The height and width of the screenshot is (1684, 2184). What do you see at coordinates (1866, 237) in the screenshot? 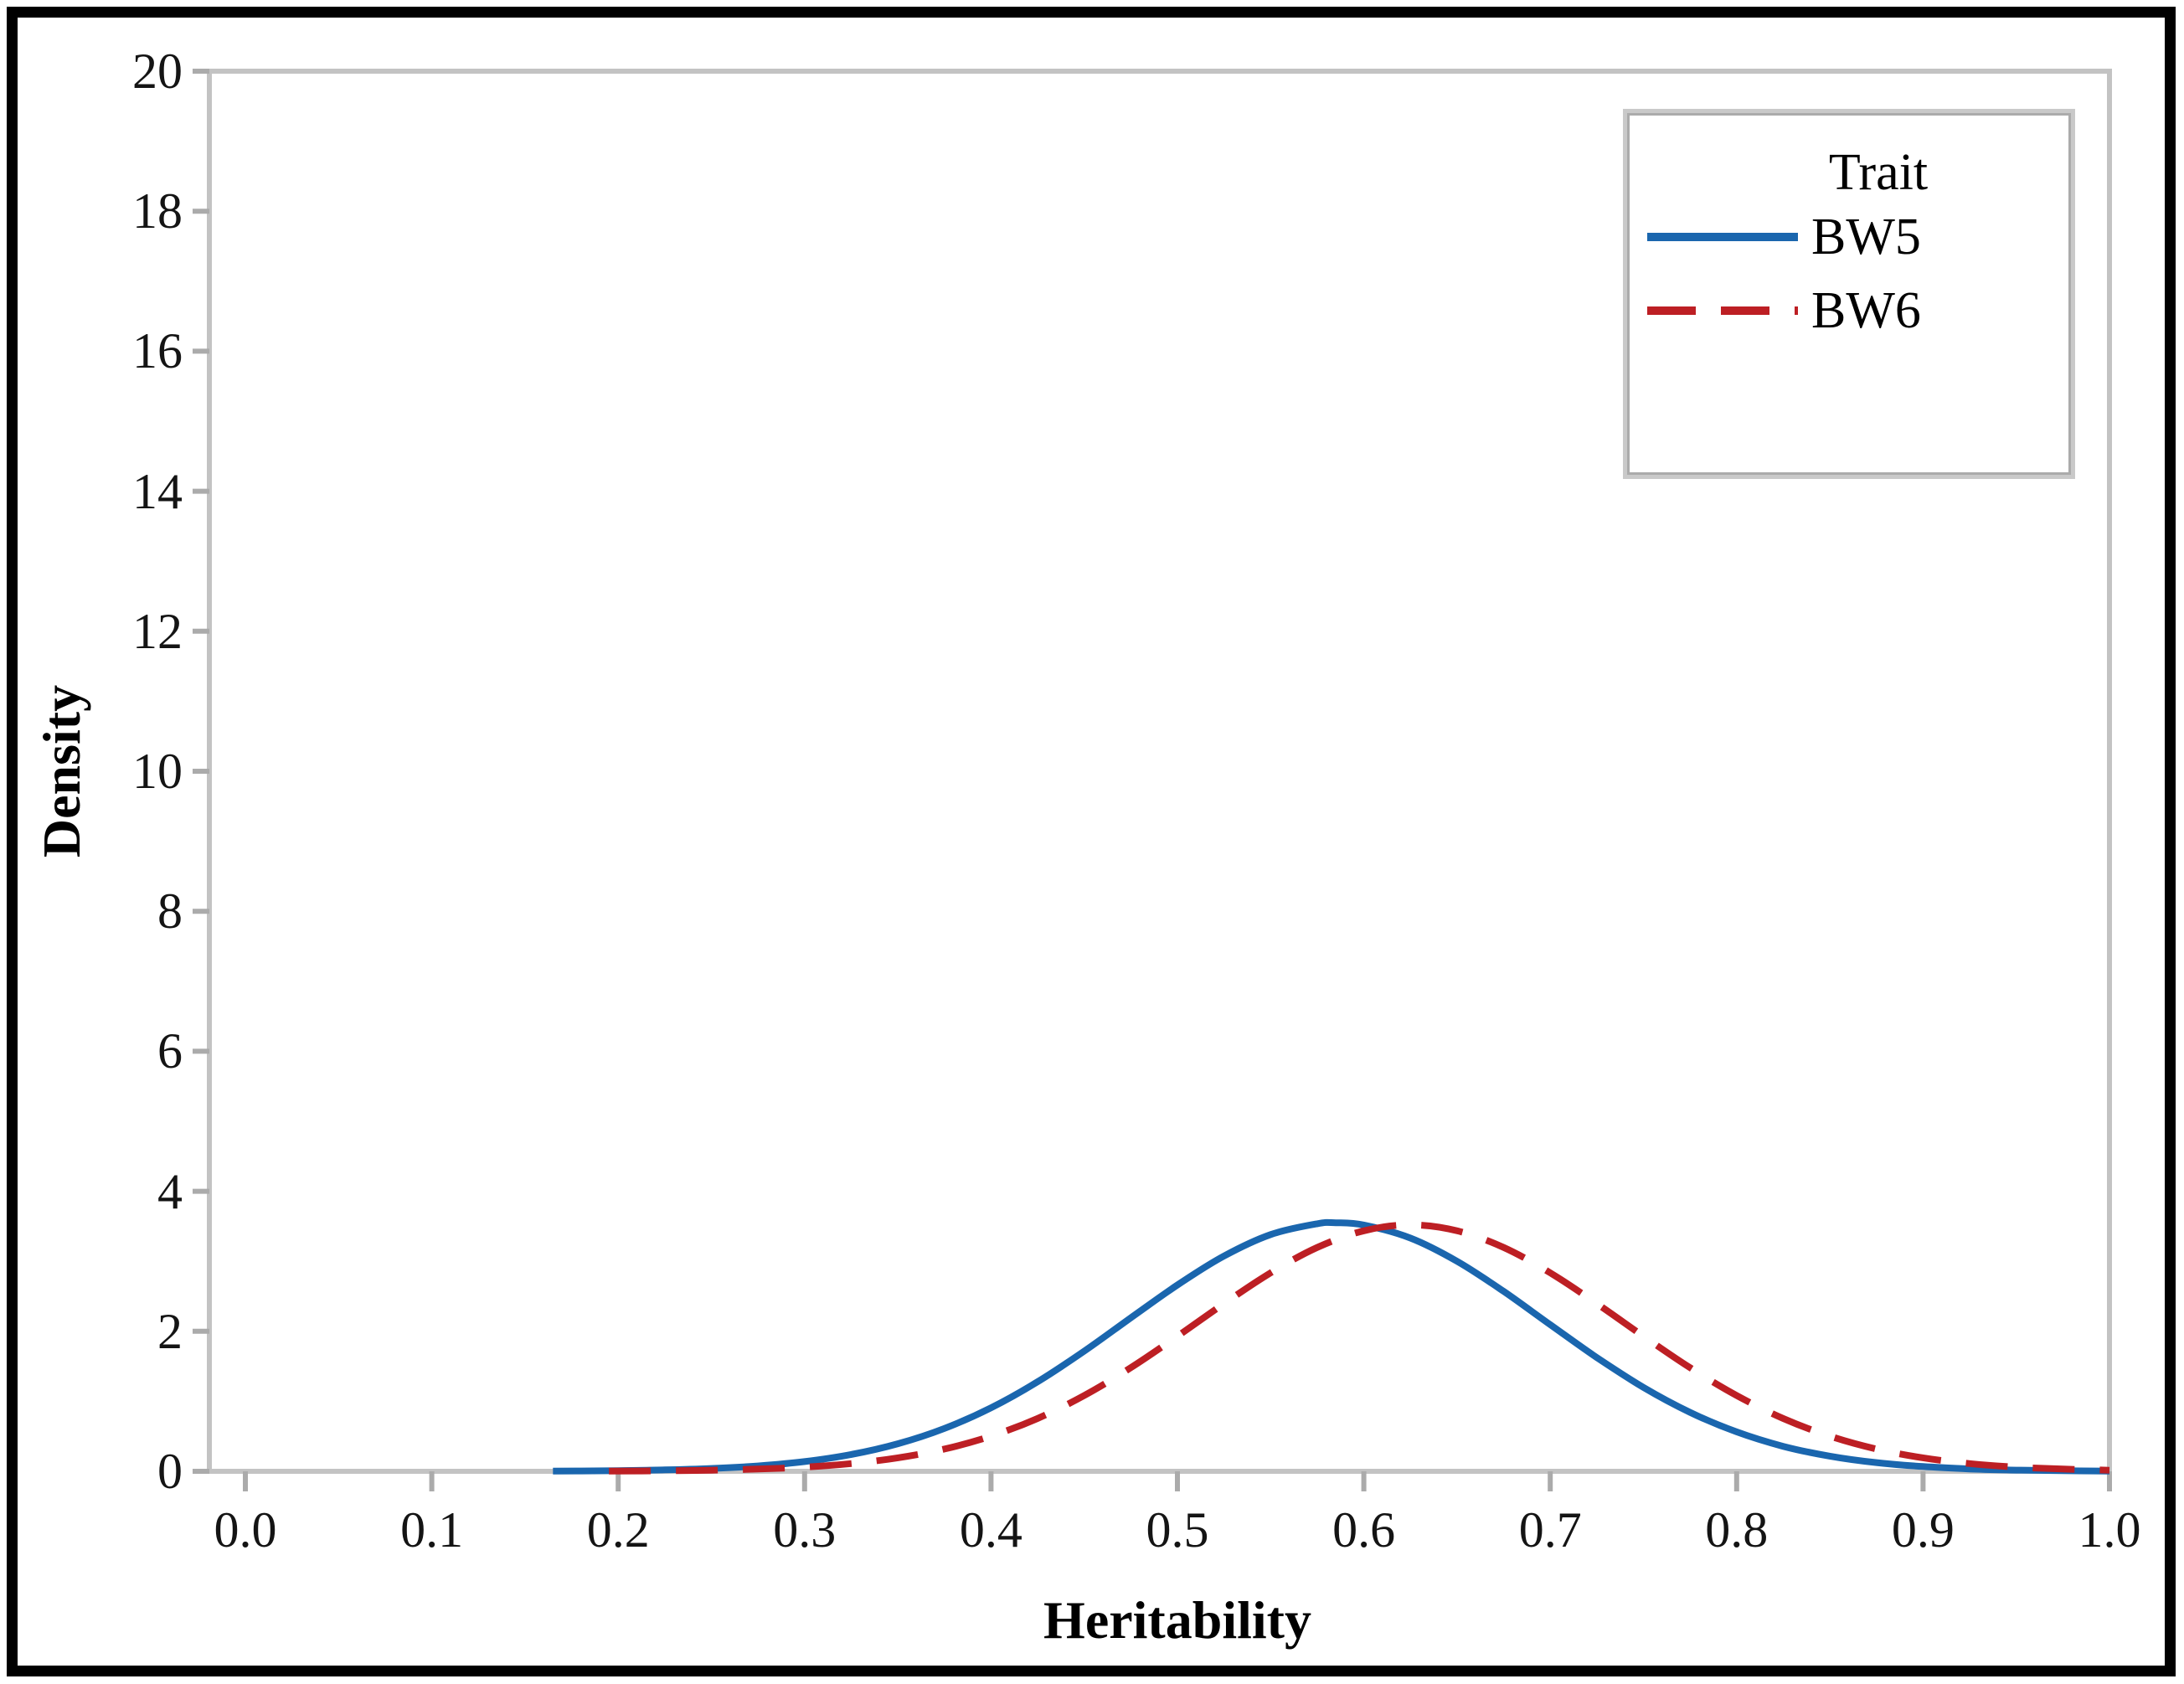
I see `legend-label-bw5: BW5` at bounding box center [1866, 237].